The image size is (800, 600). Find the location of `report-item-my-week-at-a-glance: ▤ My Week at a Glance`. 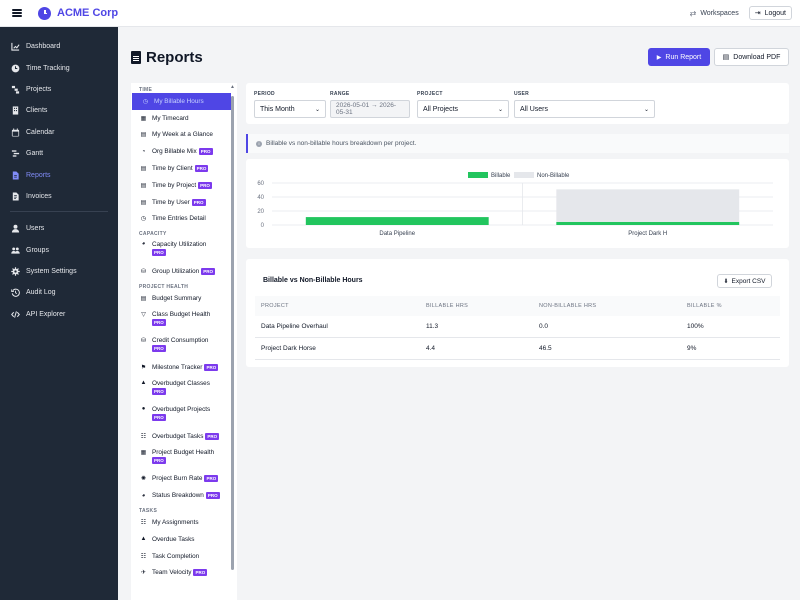

report-item-my-week-at-a-glance: ▤ My Week at a Glance is located at coordinates (181, 135).